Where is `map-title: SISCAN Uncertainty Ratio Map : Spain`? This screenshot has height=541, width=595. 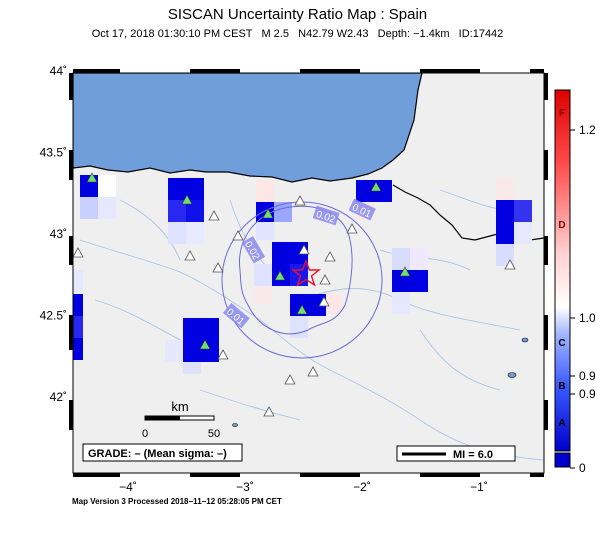 map-title: SISCAN Uncertainty Ratio Map : Spain is located at coordinates (297, 14).